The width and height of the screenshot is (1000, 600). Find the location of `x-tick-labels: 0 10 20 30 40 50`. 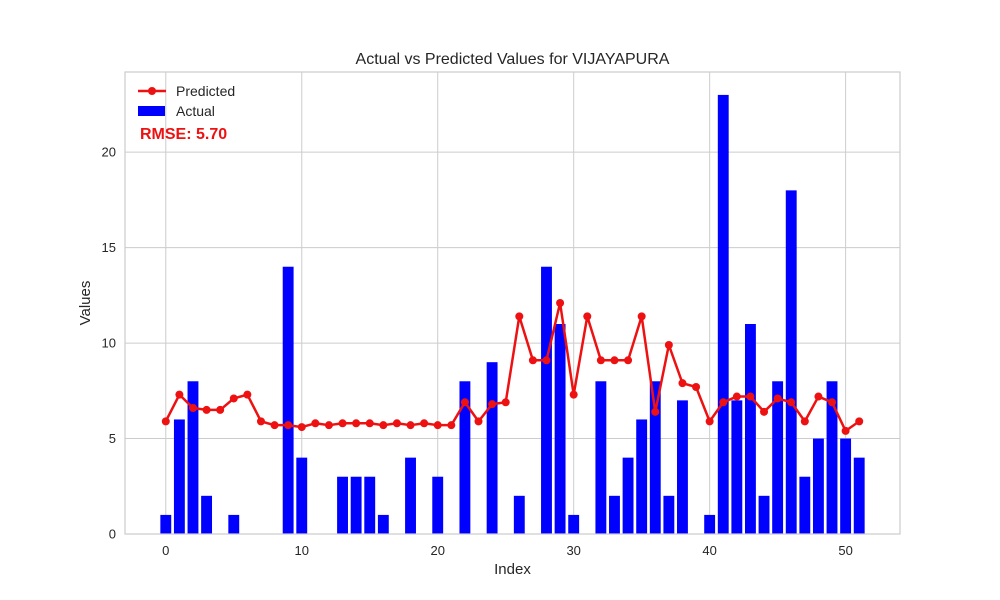

x-tick-labels: 0 10 20 30 40 50 is located at coordinates (507, 550).